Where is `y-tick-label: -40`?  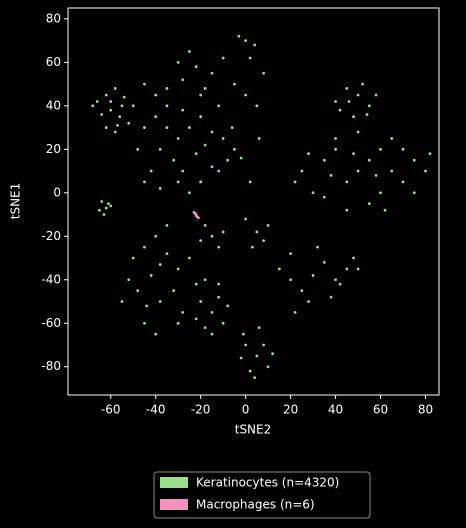 y-tick-label: -40 is located at coordinates (51, 279).